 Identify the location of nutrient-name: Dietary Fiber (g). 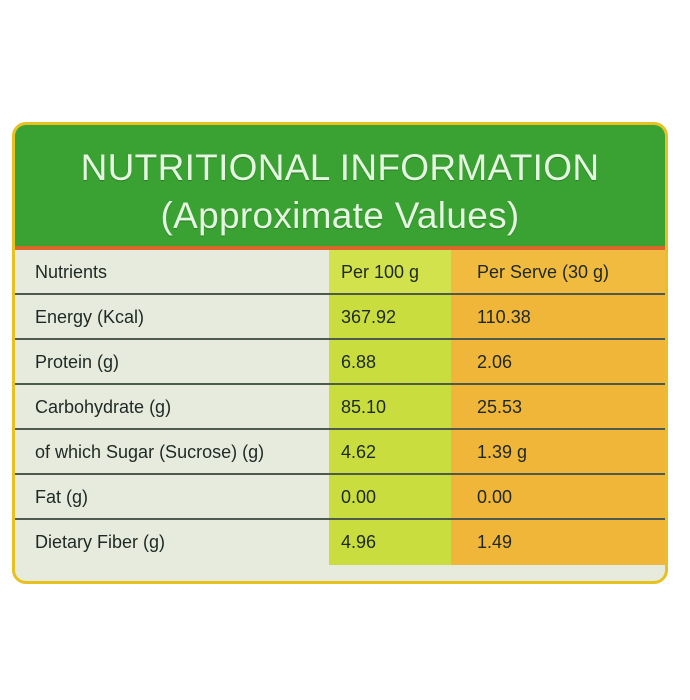
(172, 542).